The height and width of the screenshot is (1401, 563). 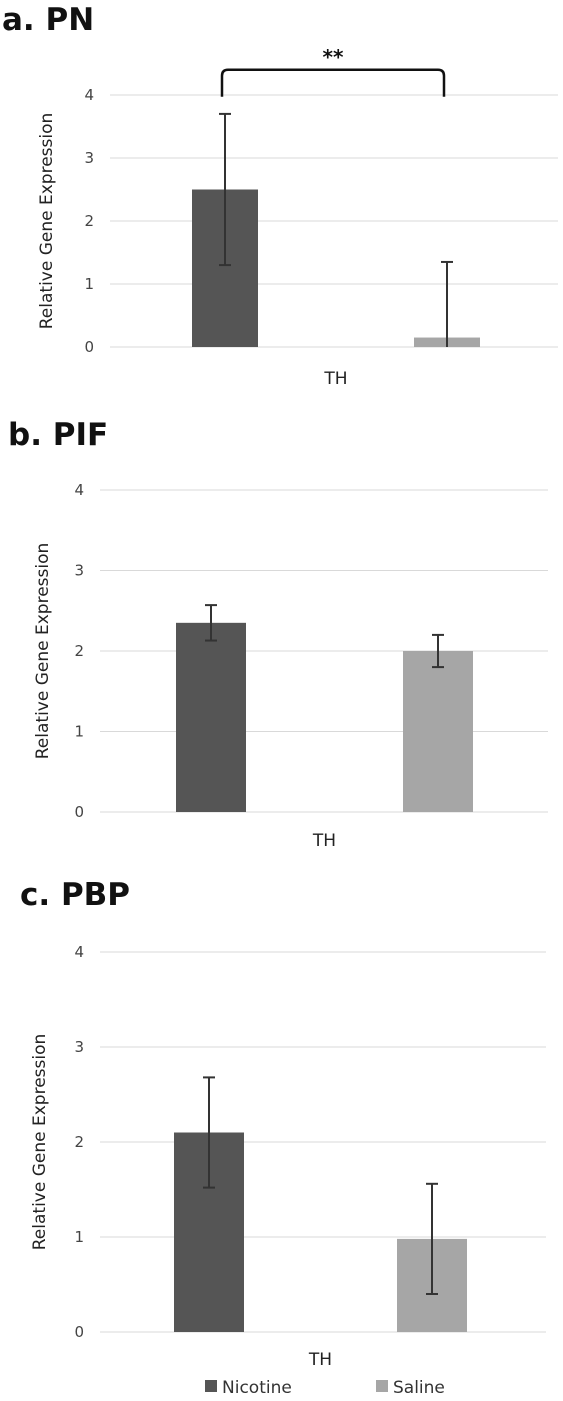 I want to click on bar-saline, so click(x=438, y=731).